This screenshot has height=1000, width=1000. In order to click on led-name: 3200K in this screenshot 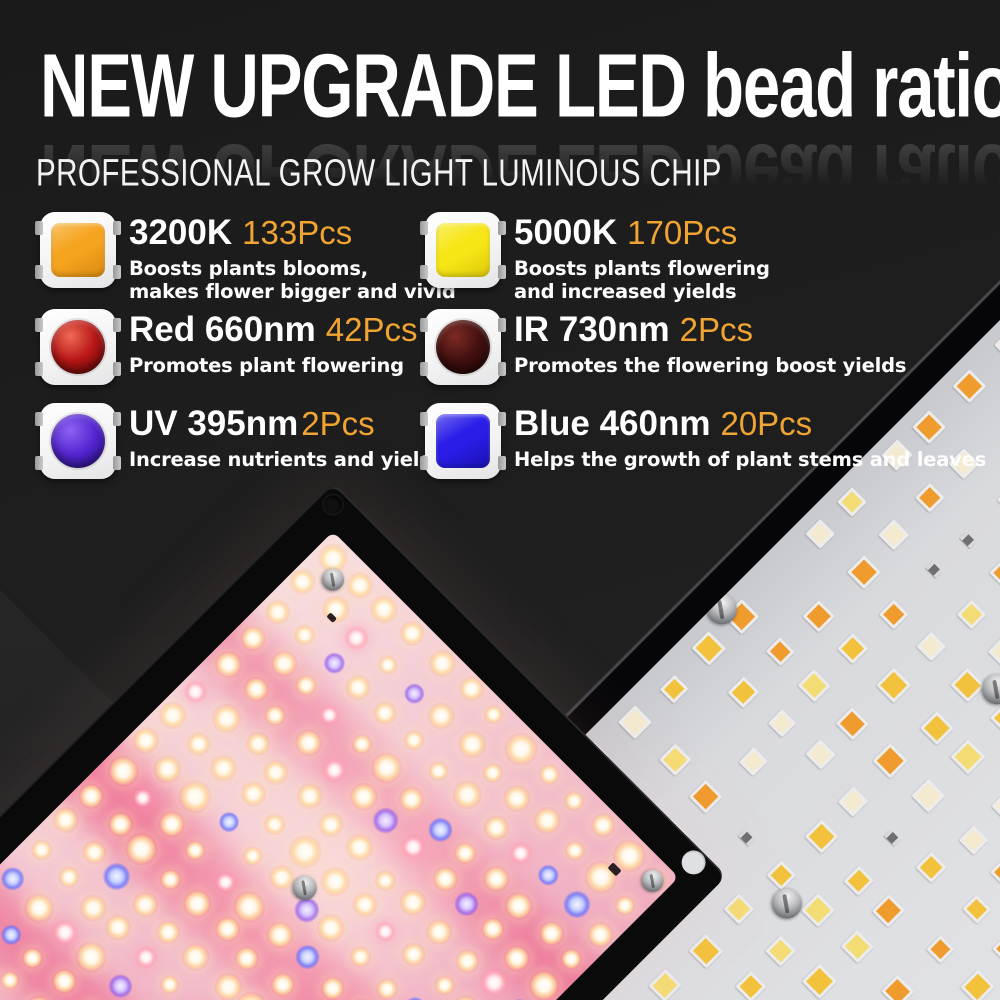, I will do `click(181, 232)`.